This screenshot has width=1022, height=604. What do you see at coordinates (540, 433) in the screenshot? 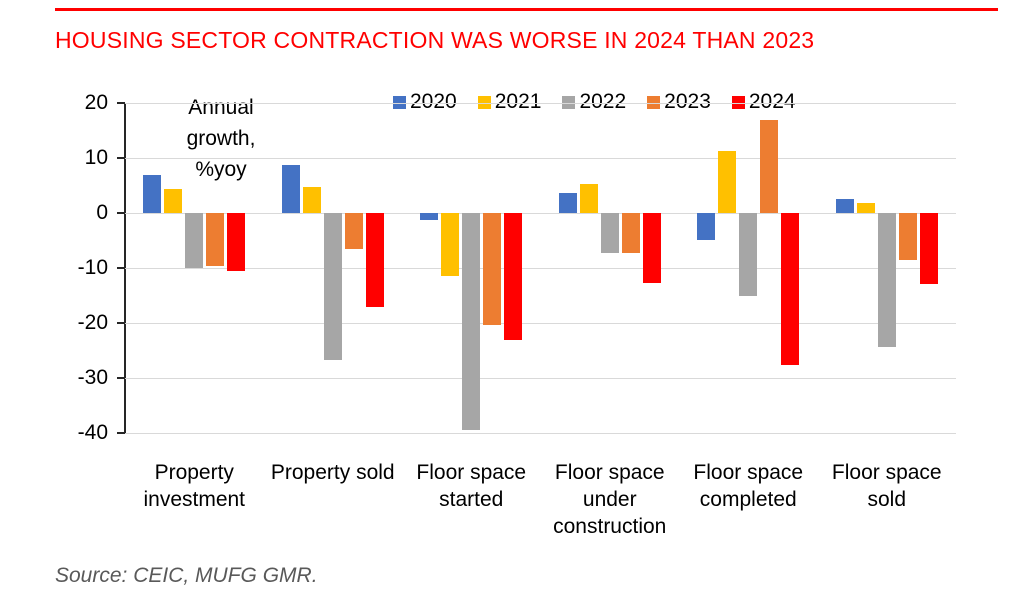
I see `gridline--40` at bounding box center [540, 433].